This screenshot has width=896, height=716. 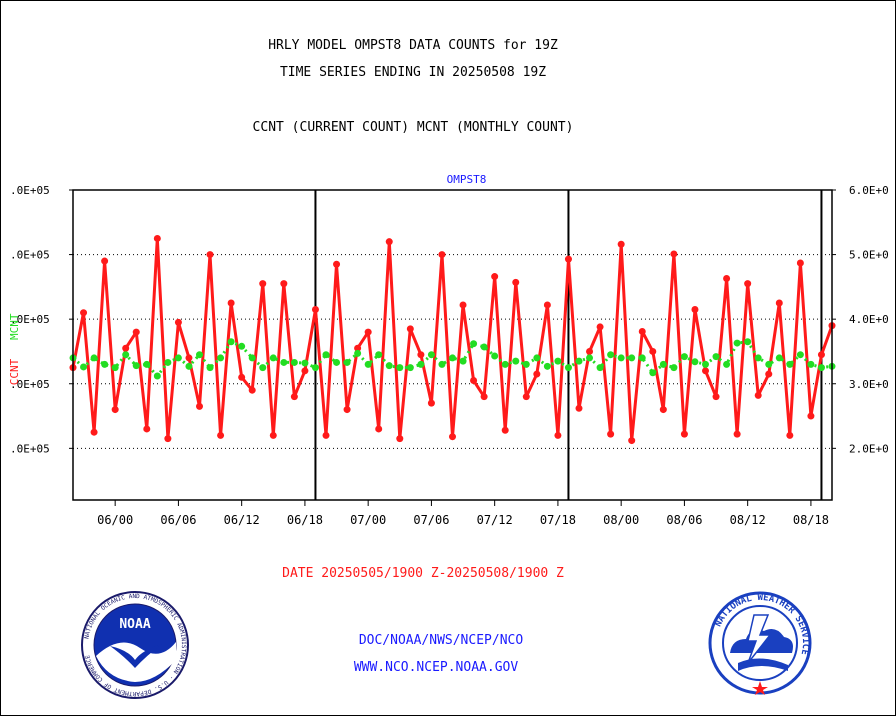 I want to click on x-tick-label: 06/00, so click(x=115, y=520).